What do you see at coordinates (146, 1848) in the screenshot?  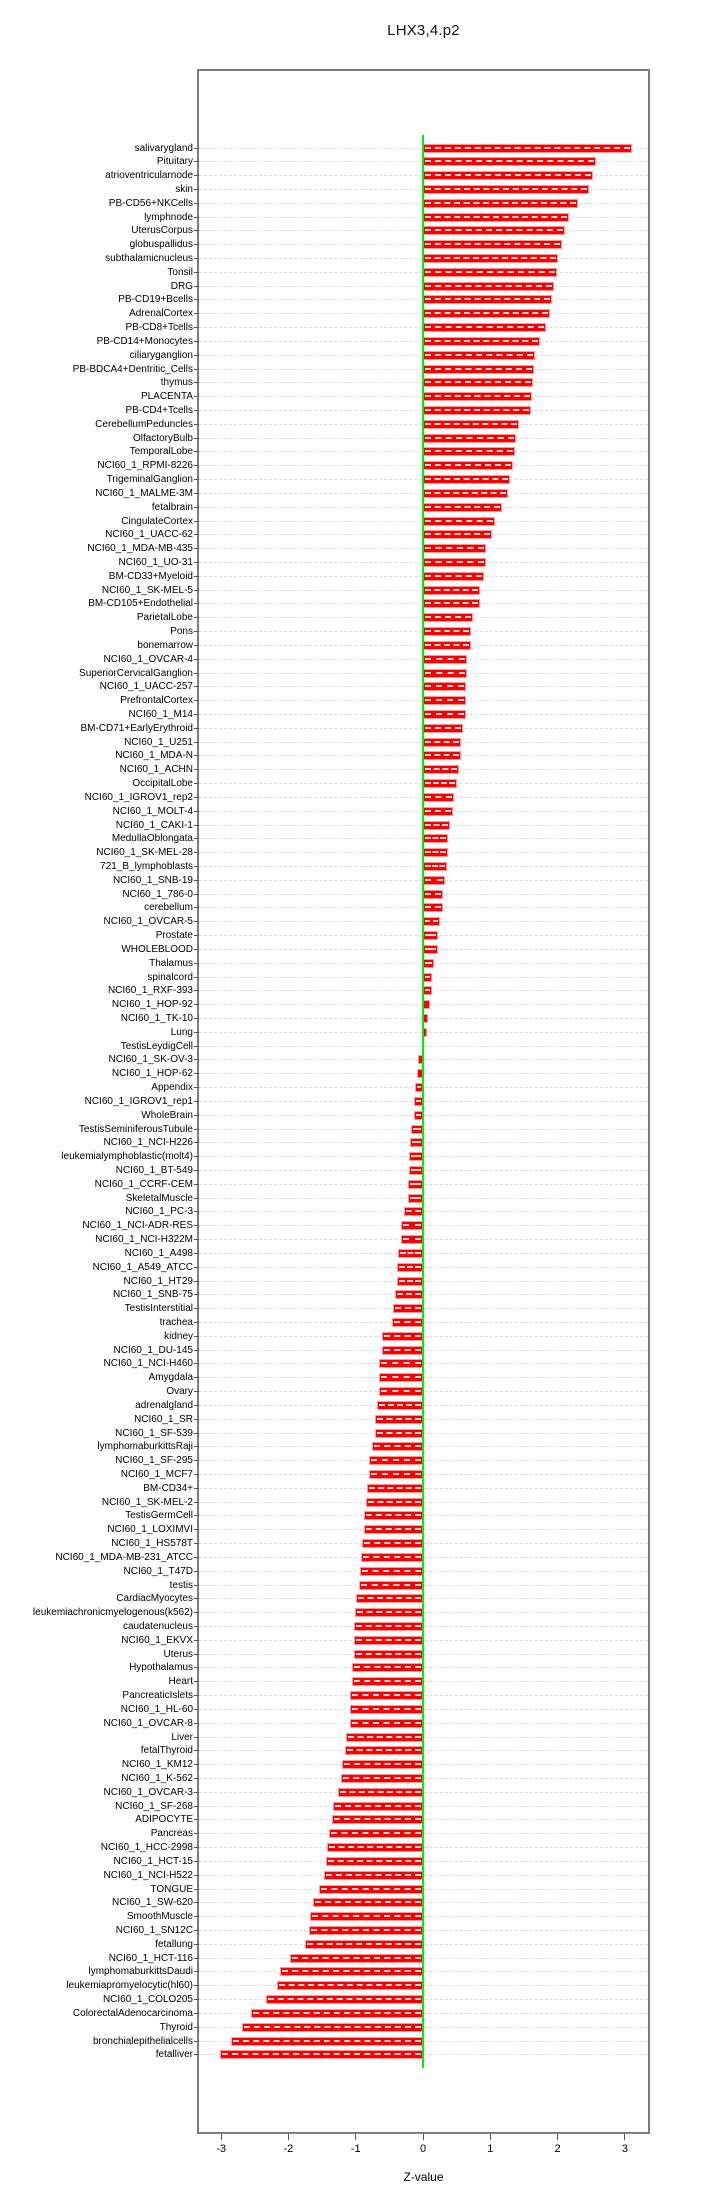 I see `category-label: NCI60_1_HCC-2998` at bounding box center [146, 1848].